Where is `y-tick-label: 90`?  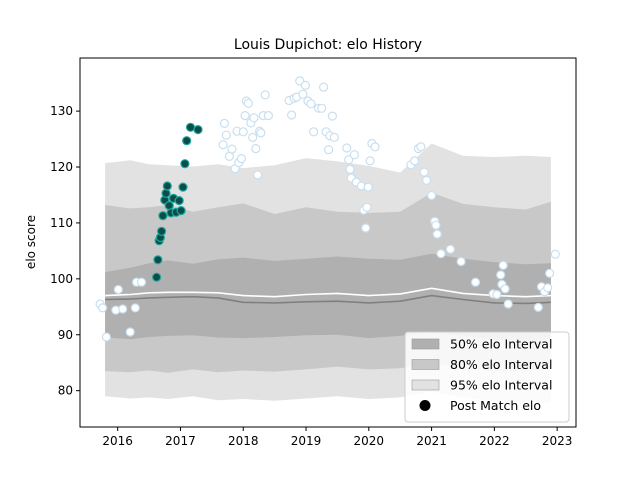
y-tick-label: 90 is located at coordinates (65, 335).